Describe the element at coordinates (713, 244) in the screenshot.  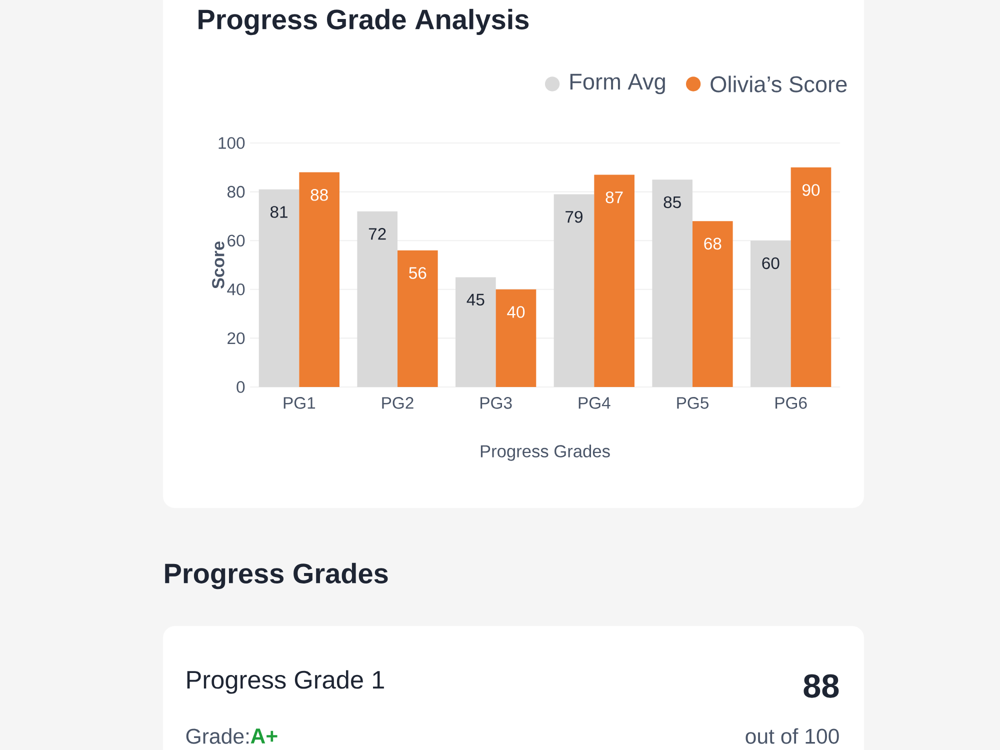
I see `data-label: 68` at that location.